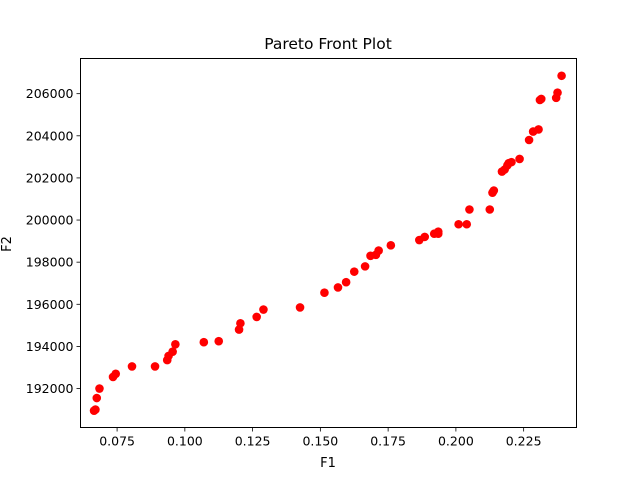 Image resolution: width=640 pixels, height=480 pixels. I want to click on y-tick-label: 202000, so click(50, 177).